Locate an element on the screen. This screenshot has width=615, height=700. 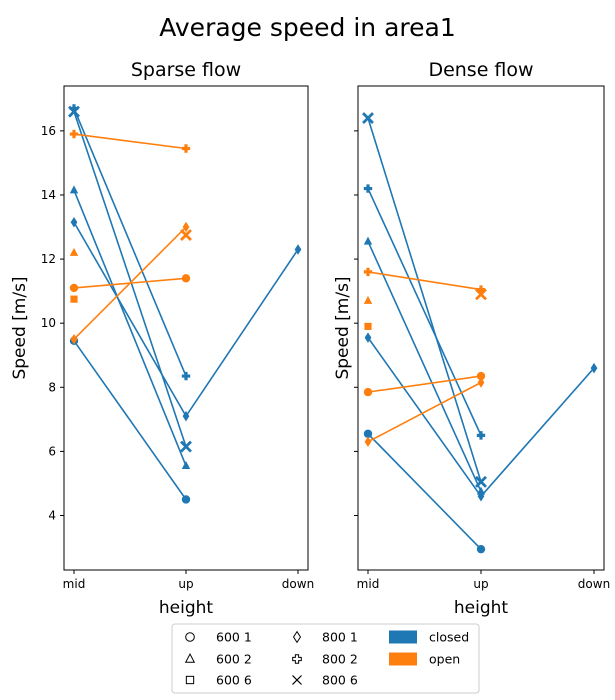
sparse-flow-open-plus-line is located at coordinates (130, 141).